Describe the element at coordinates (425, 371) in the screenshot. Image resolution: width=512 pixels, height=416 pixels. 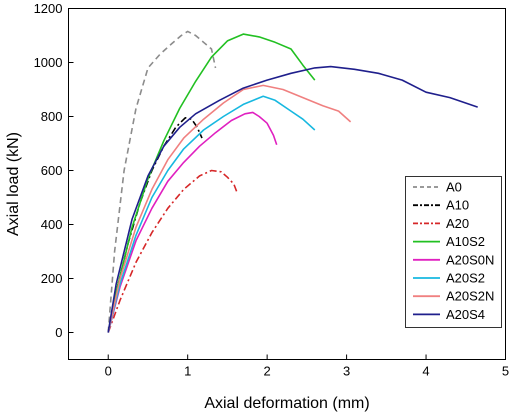
I see `x-tick-label: 4` at that location.